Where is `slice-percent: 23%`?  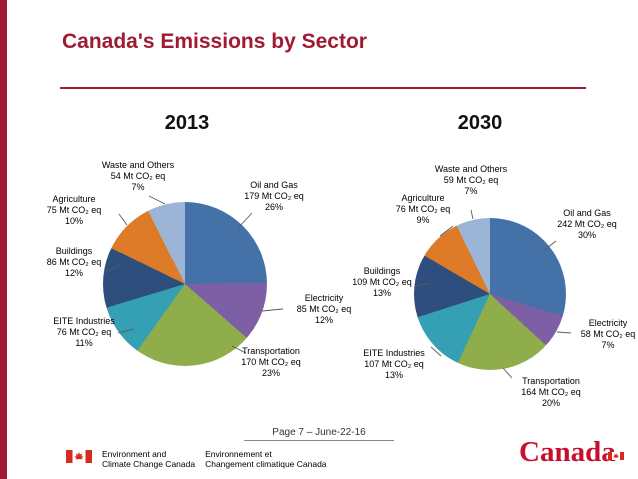 slice-percent: 23% is located at coordinates (270, 373).